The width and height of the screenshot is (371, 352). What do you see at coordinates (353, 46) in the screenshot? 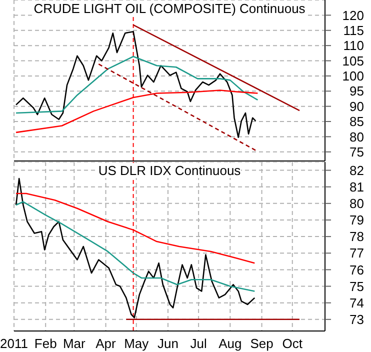
I see `y-tick-label: 110` at bounding box center [353, 46].